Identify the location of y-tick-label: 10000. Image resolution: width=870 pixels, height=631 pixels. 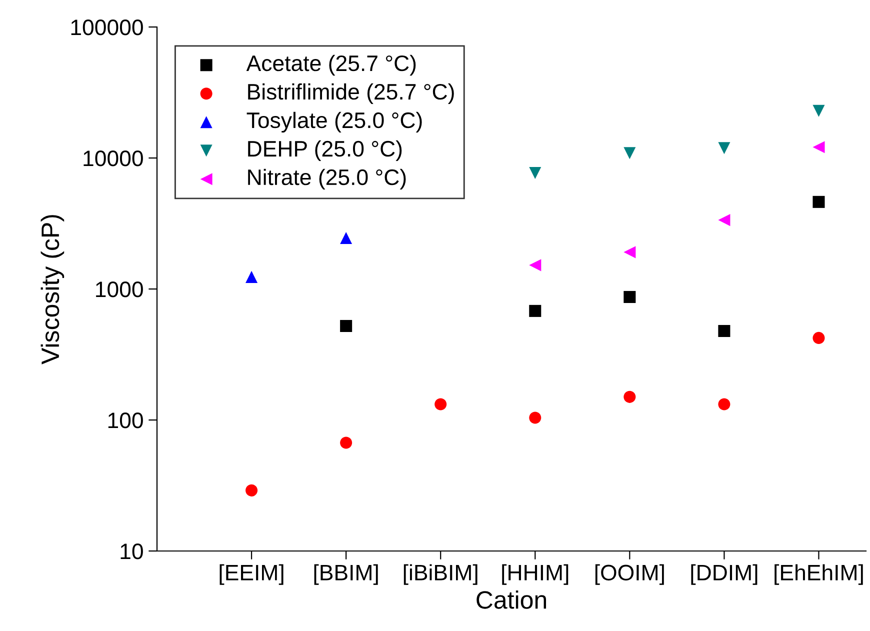
(113, 158).